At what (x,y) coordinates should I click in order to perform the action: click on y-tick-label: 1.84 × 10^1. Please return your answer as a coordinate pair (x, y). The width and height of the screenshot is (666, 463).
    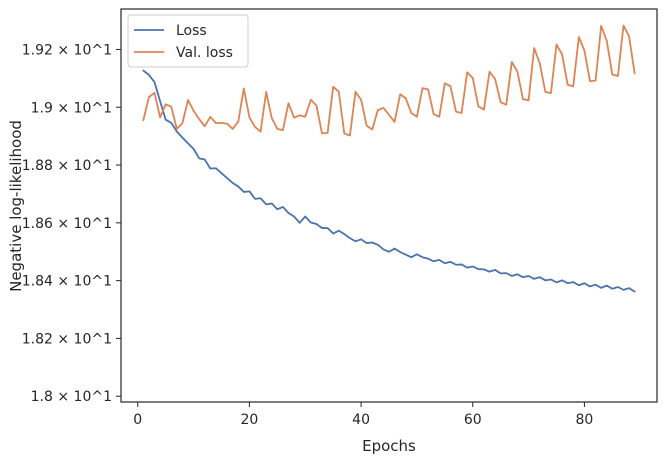
    Looking at the image, I should click on (67, 282).